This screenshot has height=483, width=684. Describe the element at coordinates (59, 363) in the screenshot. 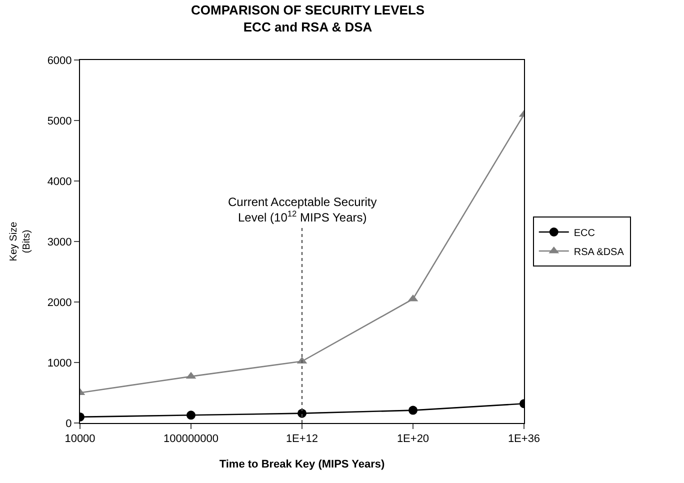

I see `y-tick-label: 1000` at that location.